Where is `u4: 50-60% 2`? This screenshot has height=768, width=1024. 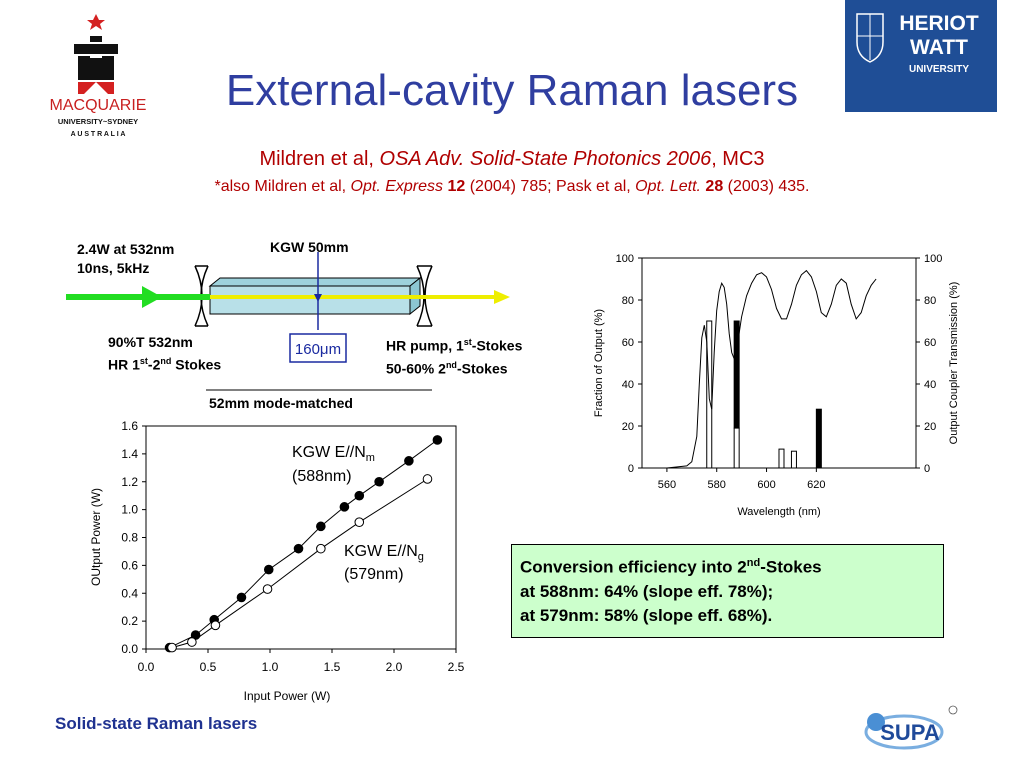 u4: 50-60% 2 is located at coordinates (416, 368).